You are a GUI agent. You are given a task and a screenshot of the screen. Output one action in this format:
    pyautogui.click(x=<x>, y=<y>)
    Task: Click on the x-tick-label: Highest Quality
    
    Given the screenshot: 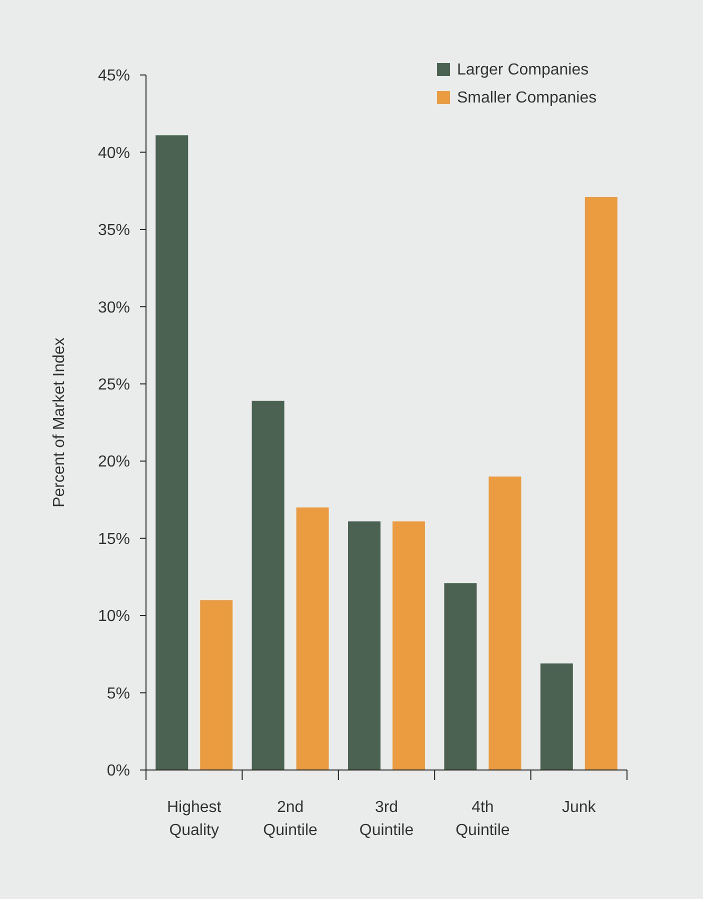 What is the action you would take?
    pyautogui.click(x=194, y=819)
    